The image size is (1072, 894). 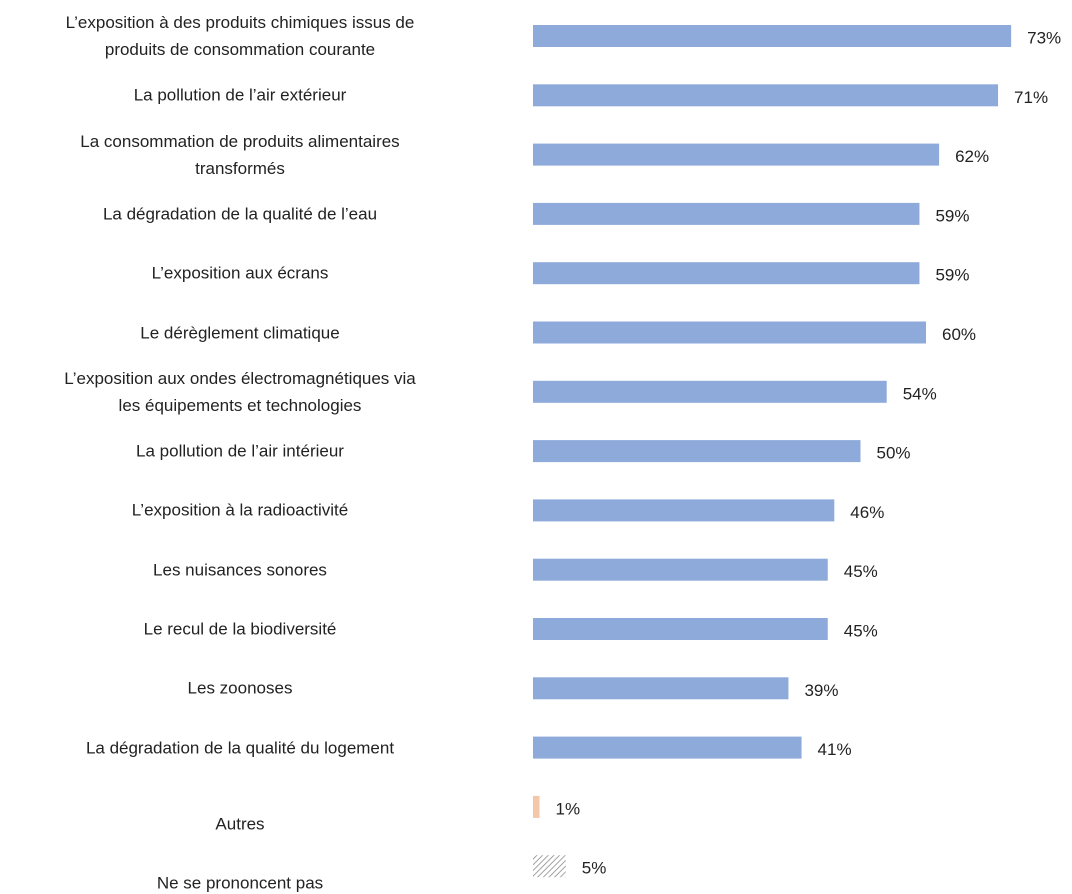 I want to click on category-label: Ne se prononcent pas, so click(x=240, y=883).